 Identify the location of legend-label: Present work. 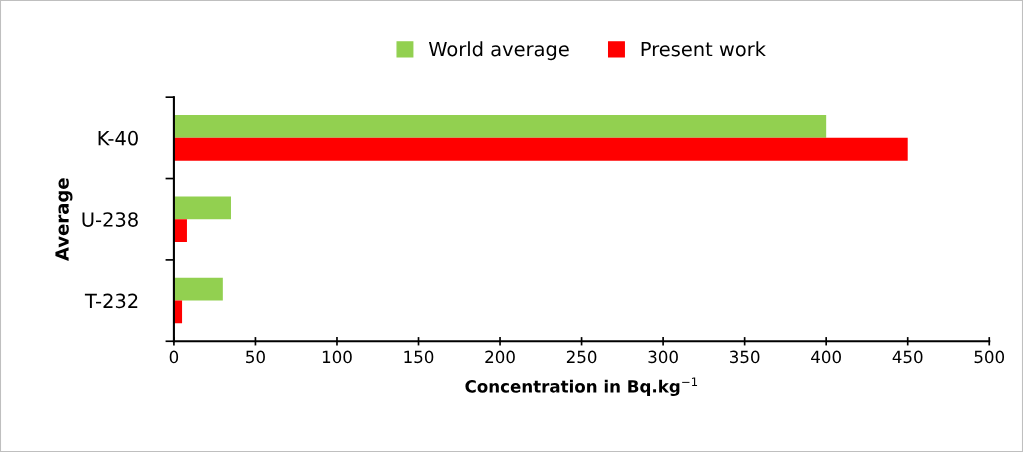
(703, 49).